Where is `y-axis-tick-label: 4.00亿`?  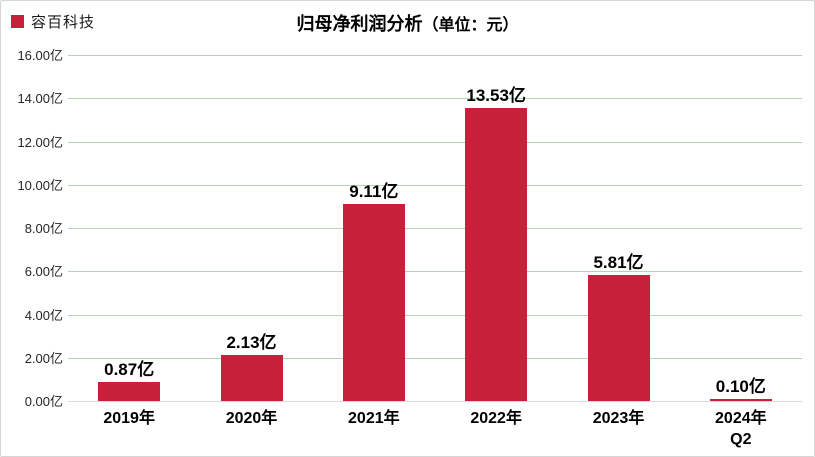 y-axis-tick-label: 4.00亿 is located at coordinates (43, 315).